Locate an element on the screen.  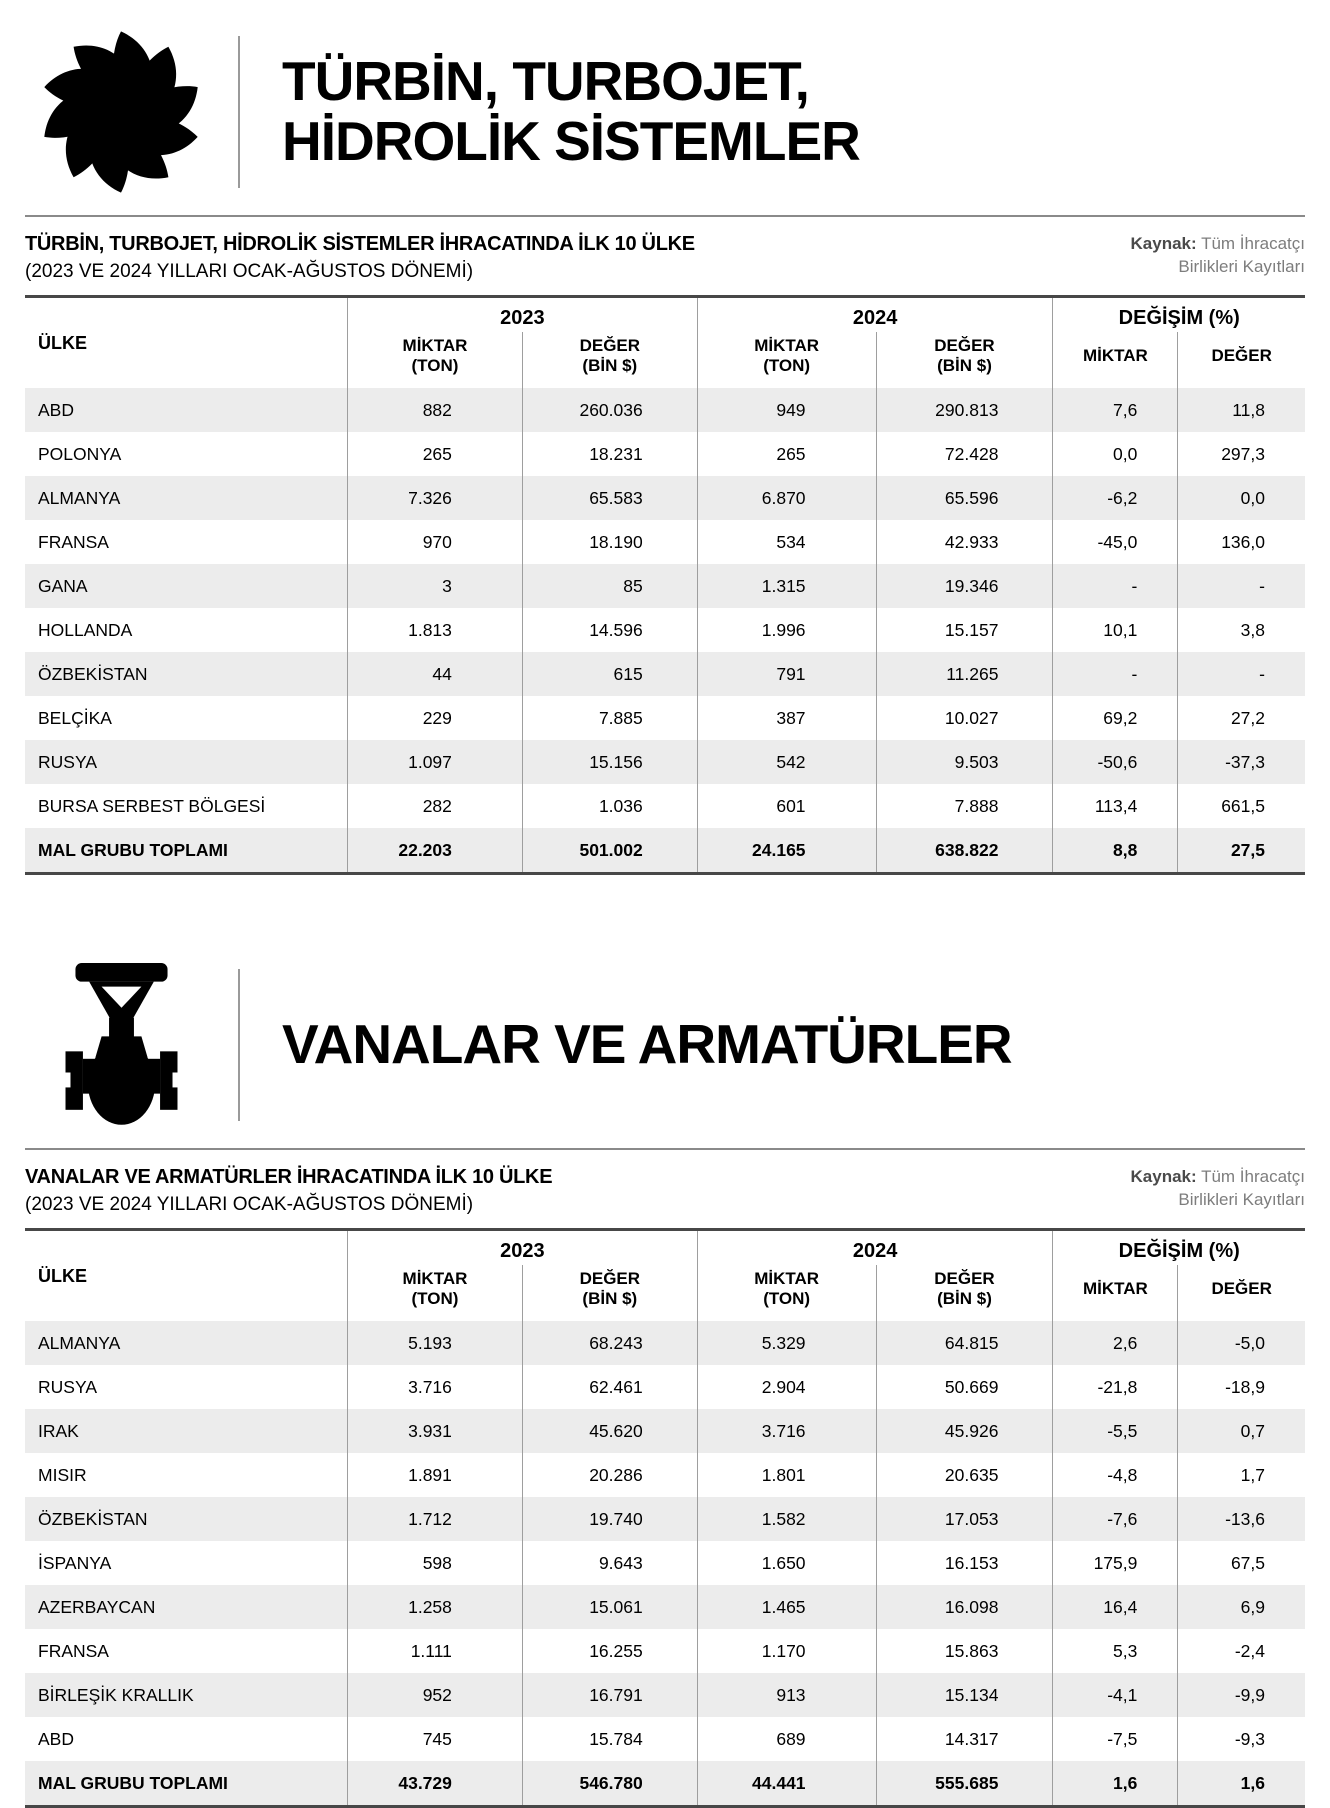
value-change-cell: 0,0 is located at coordinates (1241, 498).